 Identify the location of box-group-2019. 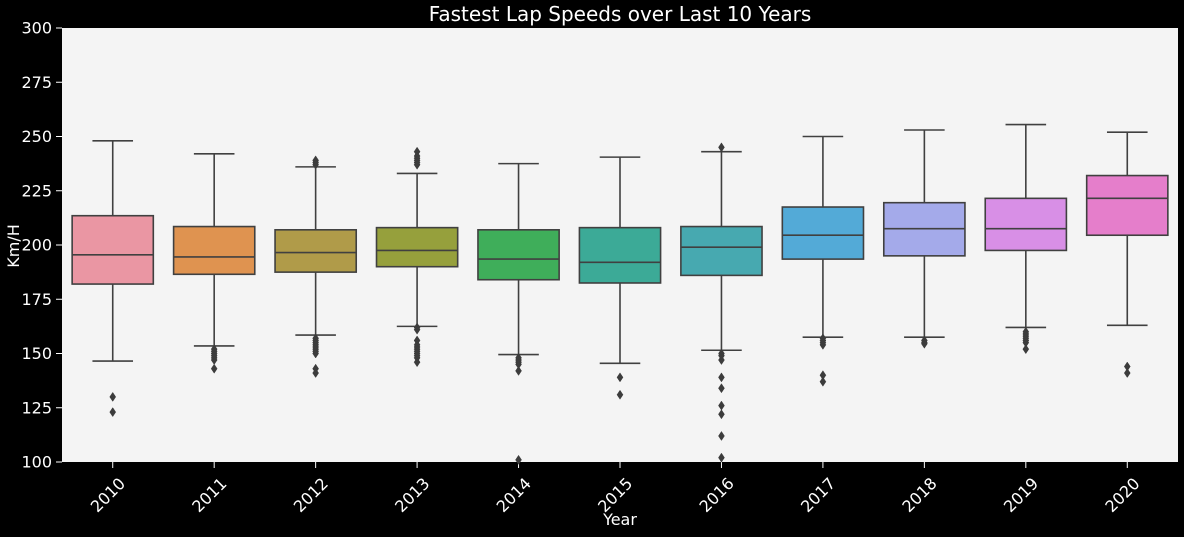
(1026, 239).